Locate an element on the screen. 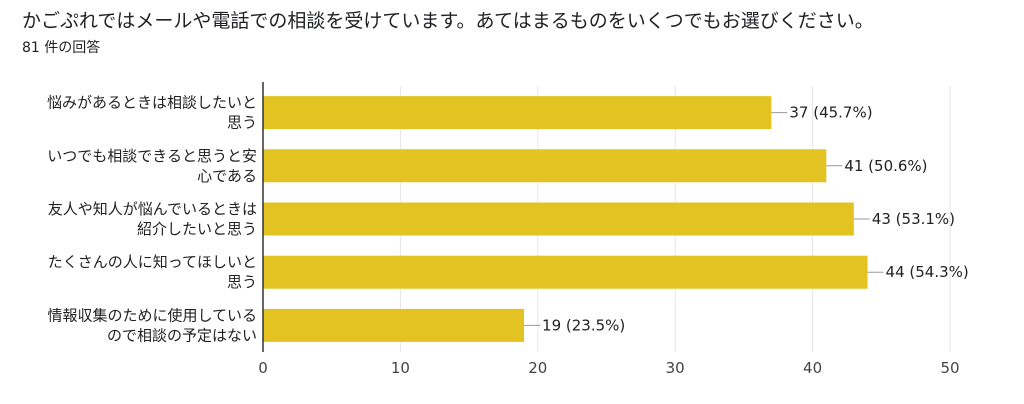 This screenshot has width=1024, height=404. x-tick-label: 50 is located at coordinates (949, 368).